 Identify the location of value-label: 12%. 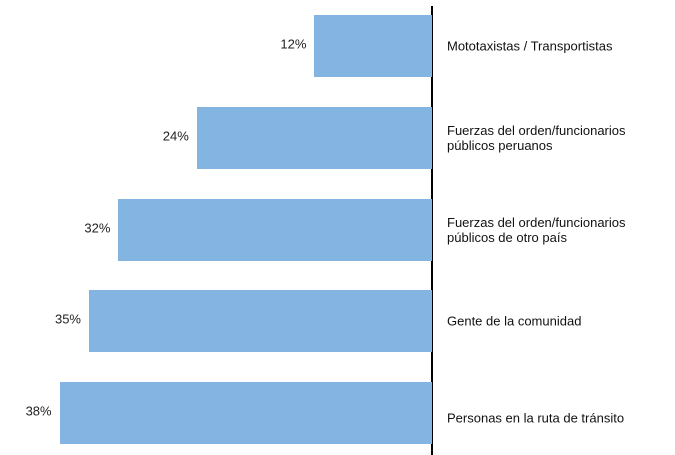
(293, 44).